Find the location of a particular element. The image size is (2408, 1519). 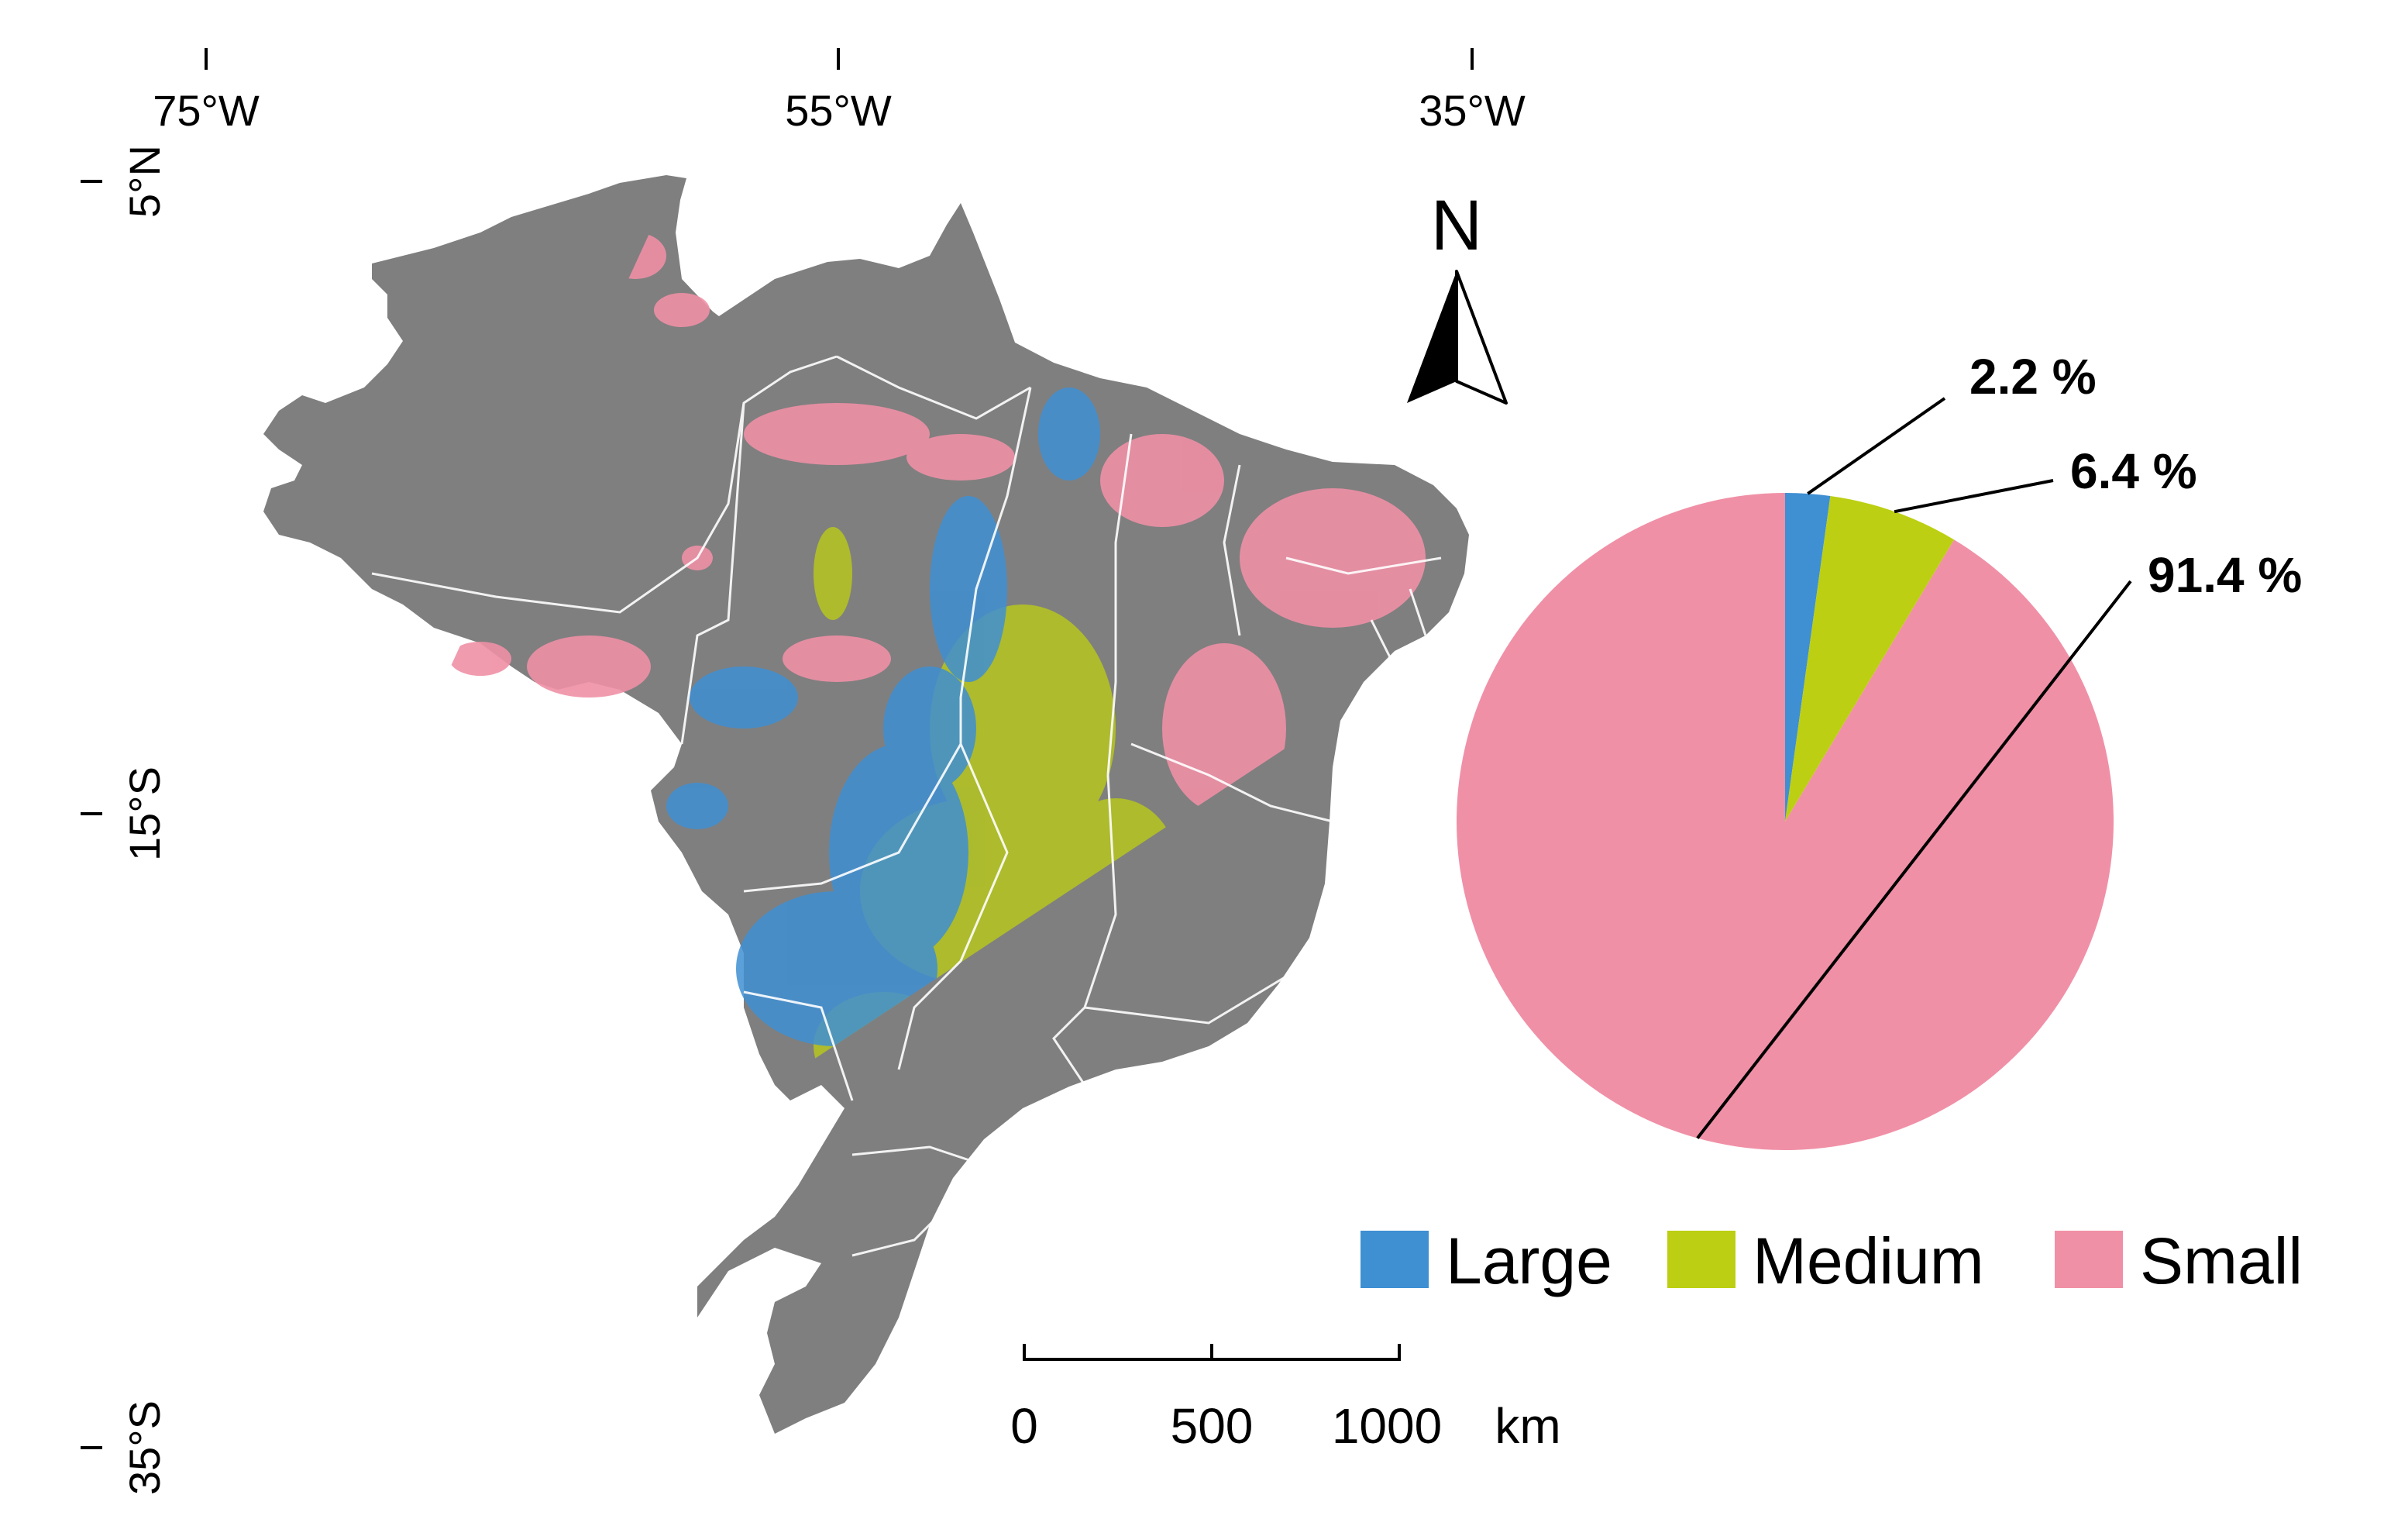

scale-bar-label-500: 500 is located at coordinates (1212, 1426).